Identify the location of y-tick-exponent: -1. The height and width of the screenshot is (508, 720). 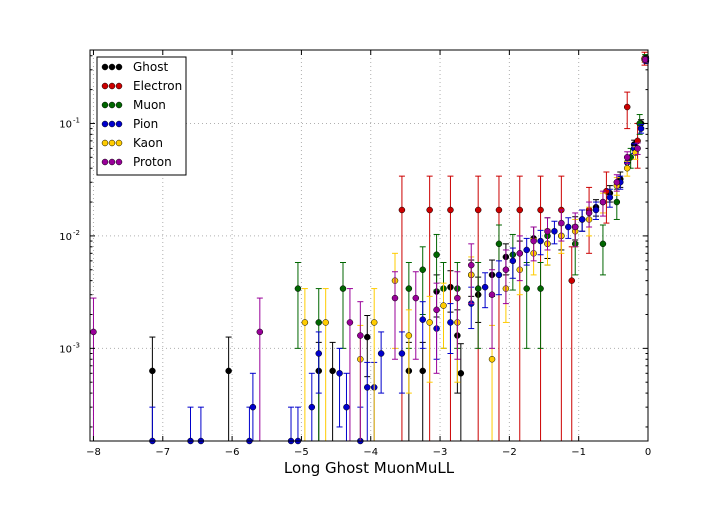
(76, 120).